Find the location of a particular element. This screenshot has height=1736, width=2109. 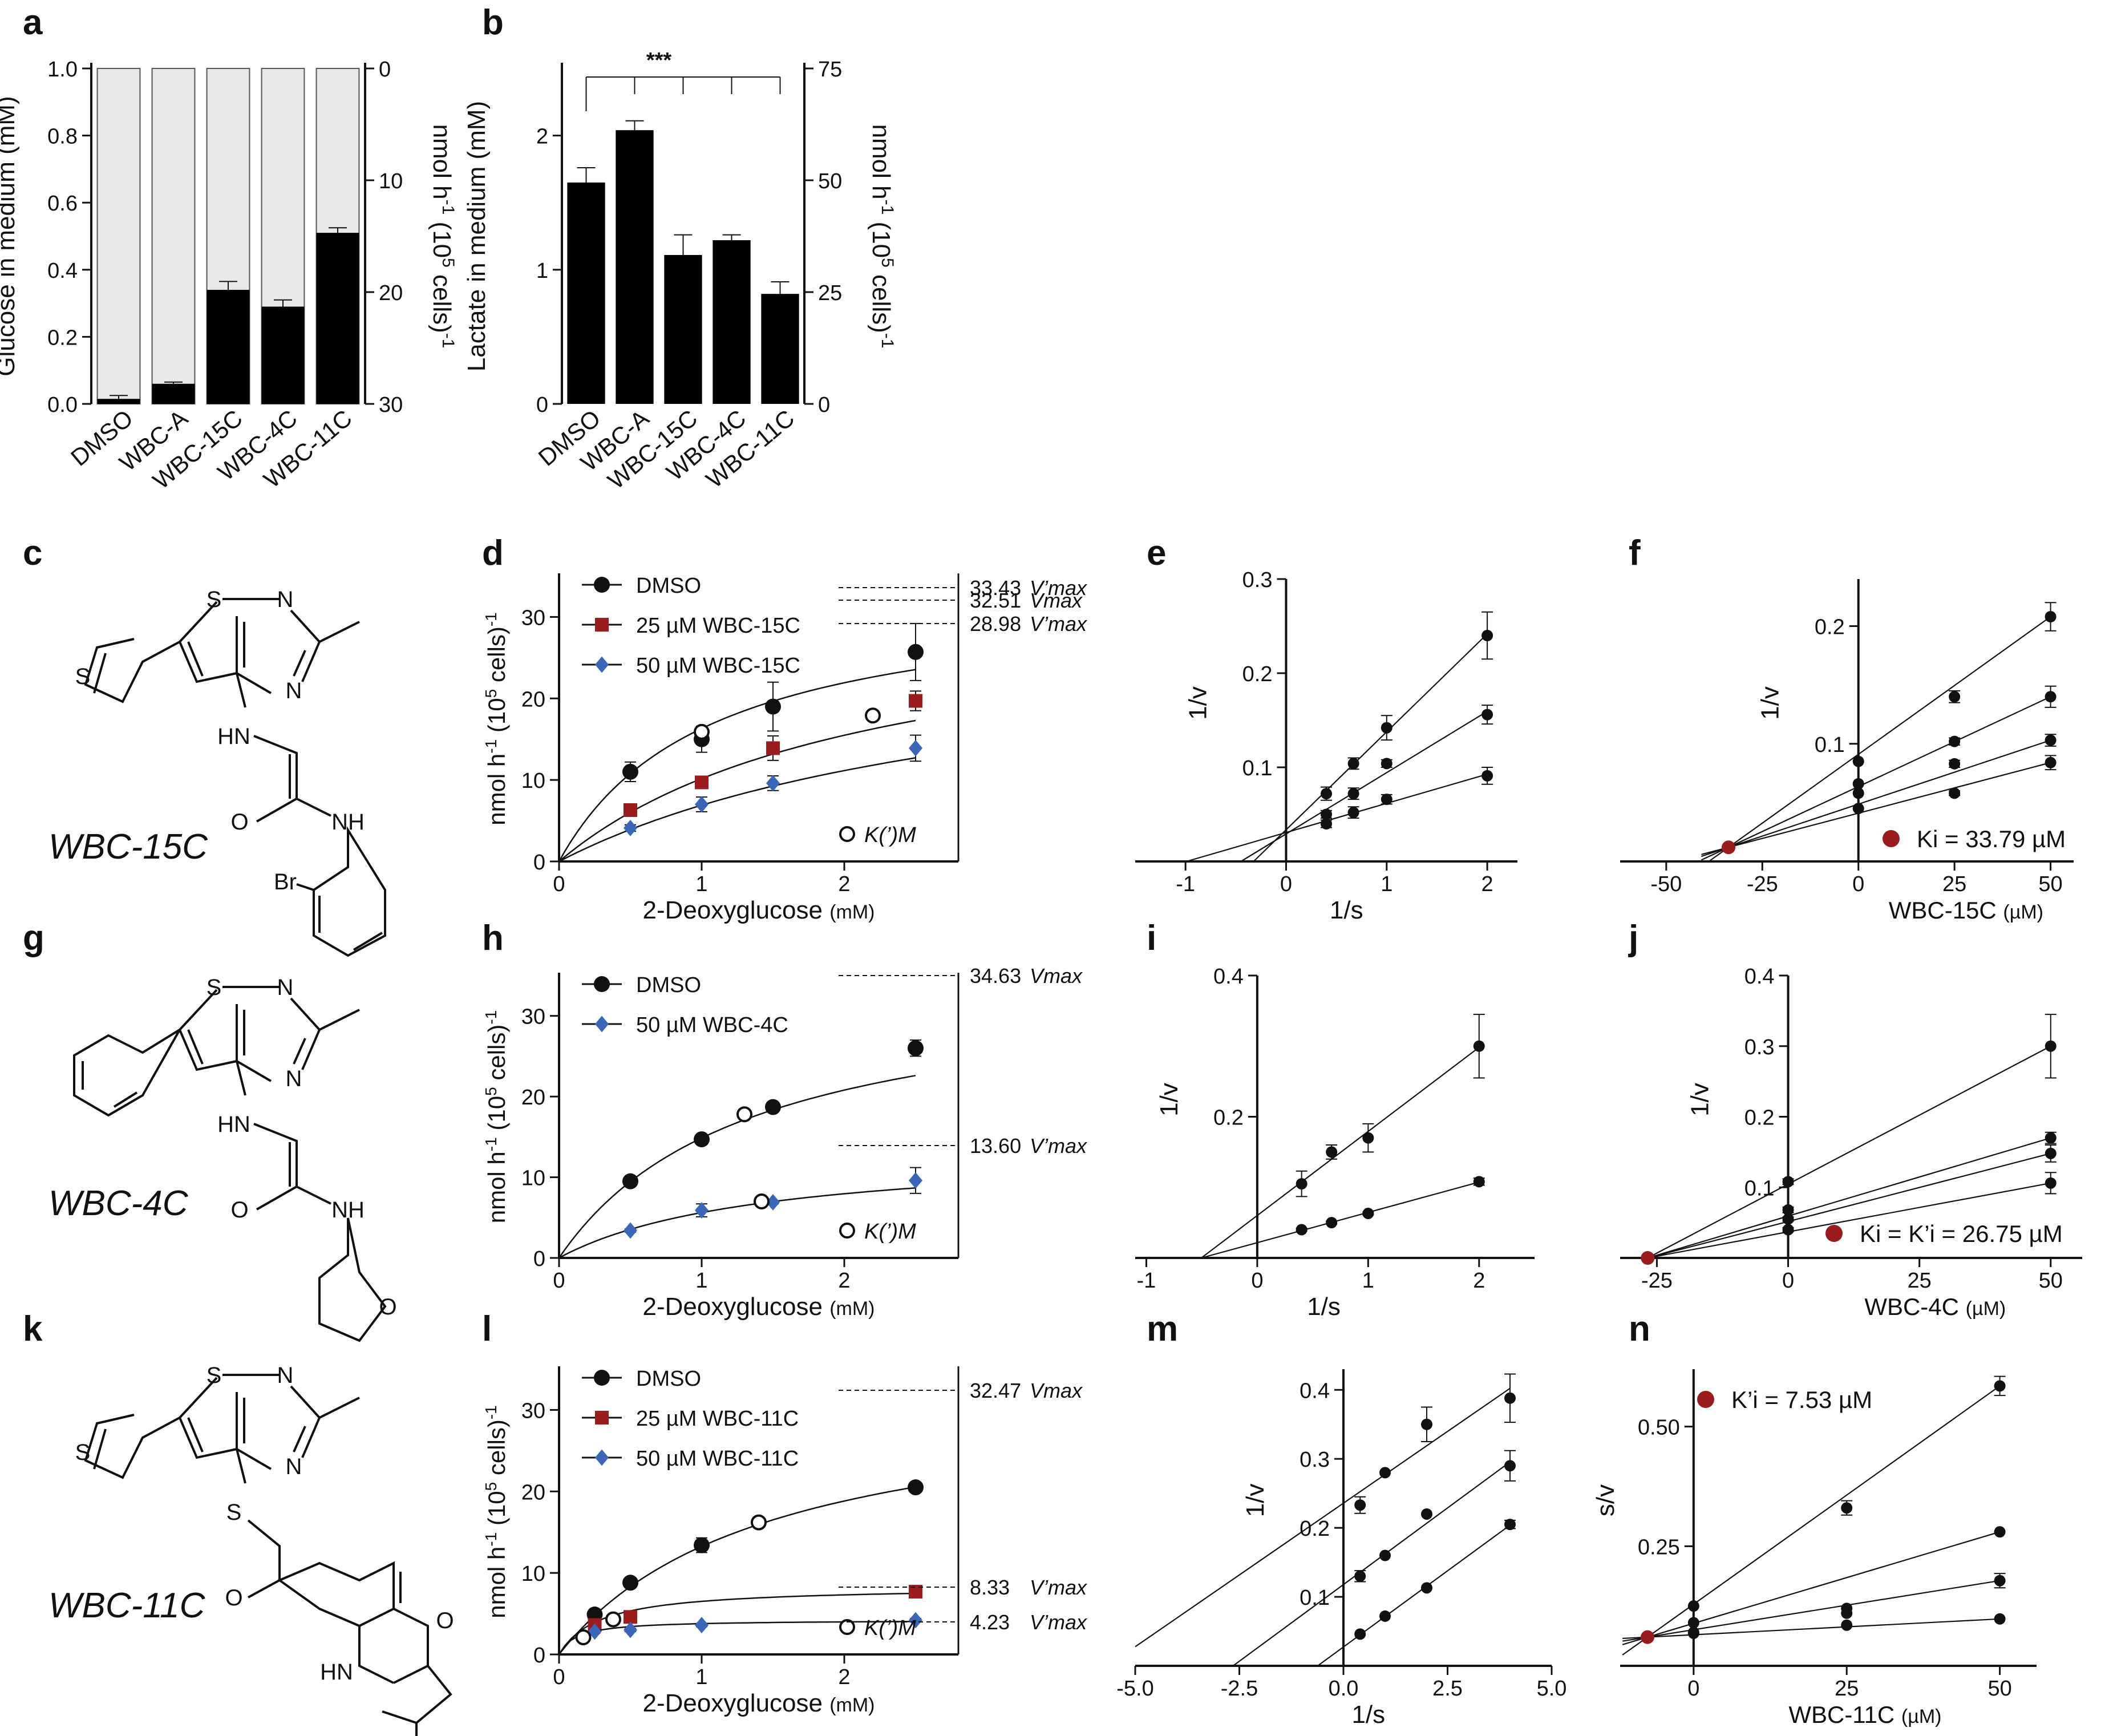

x-tick-label: 1 is located at coordinates (1368, 1281).